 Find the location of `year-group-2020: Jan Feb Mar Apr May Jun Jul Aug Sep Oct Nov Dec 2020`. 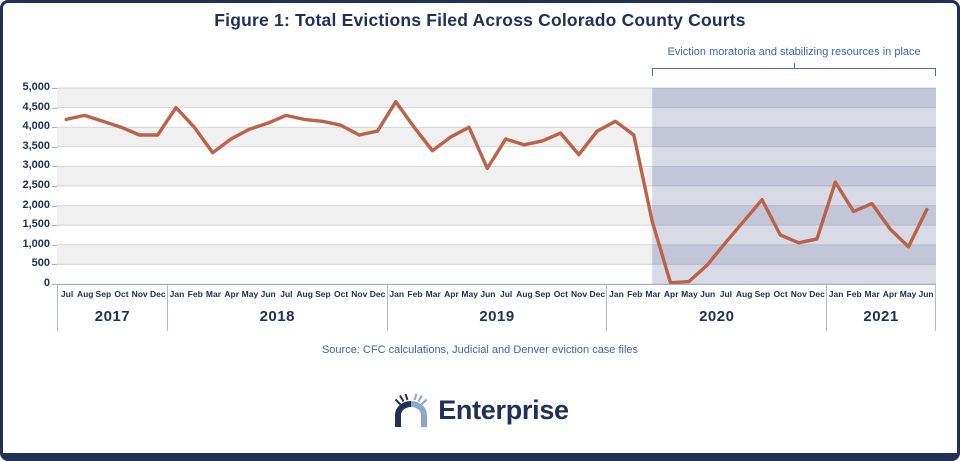

year-group-2020: Jan Feb Mar Apr May Jun Jul Aug Sep Oct Nov Dec 2020 is located at coordinates (716, 308).